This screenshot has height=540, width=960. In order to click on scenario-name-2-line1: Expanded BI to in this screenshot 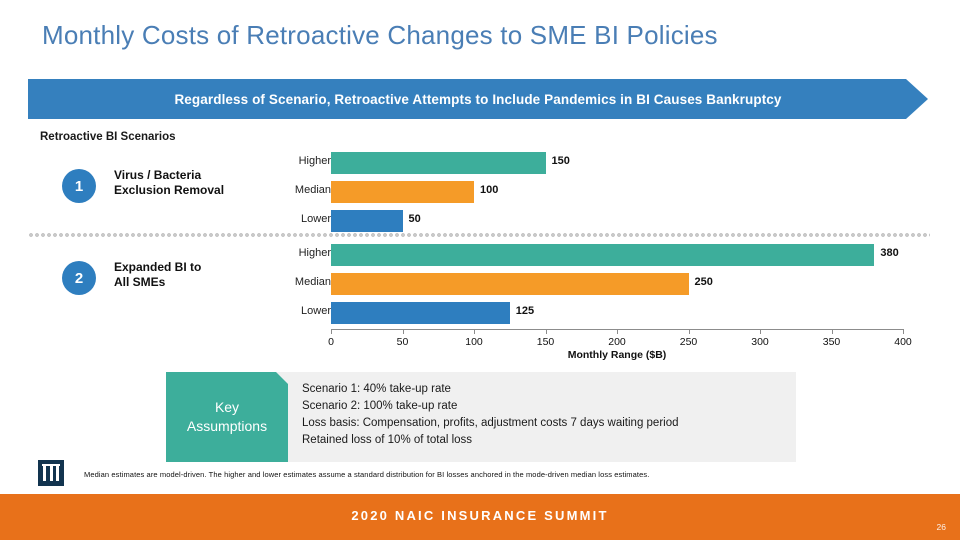, I will do `click(158, 267)`.